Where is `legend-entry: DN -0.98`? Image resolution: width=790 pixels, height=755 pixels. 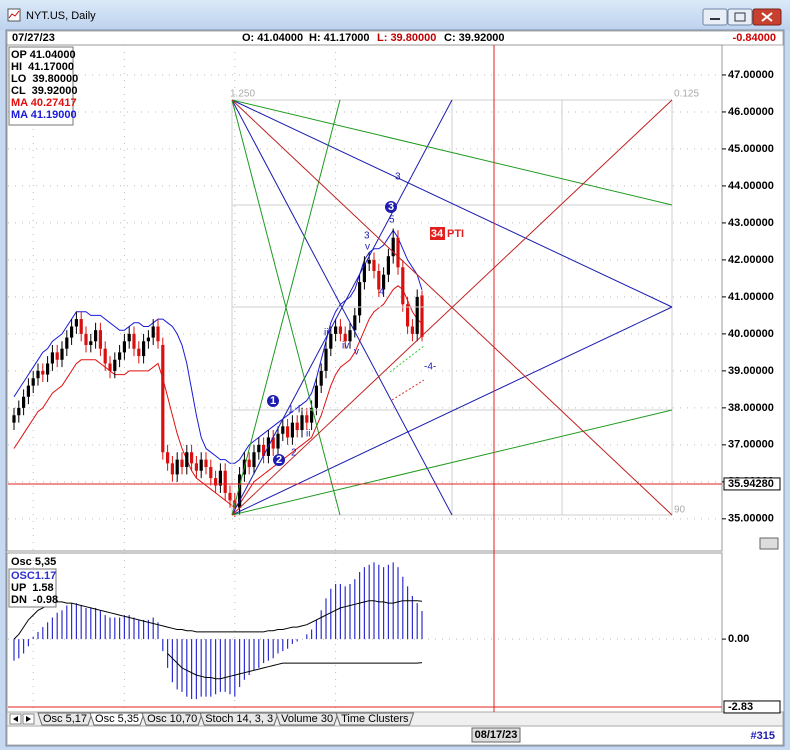
legend-entry: DN -0.98 is located at coordinates (34, 600).